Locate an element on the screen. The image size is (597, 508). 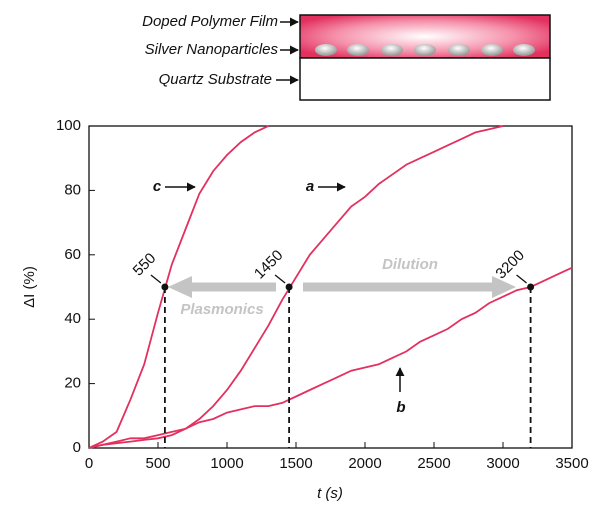
plasmonics-arrowhead is located at coordinates (180, 287).